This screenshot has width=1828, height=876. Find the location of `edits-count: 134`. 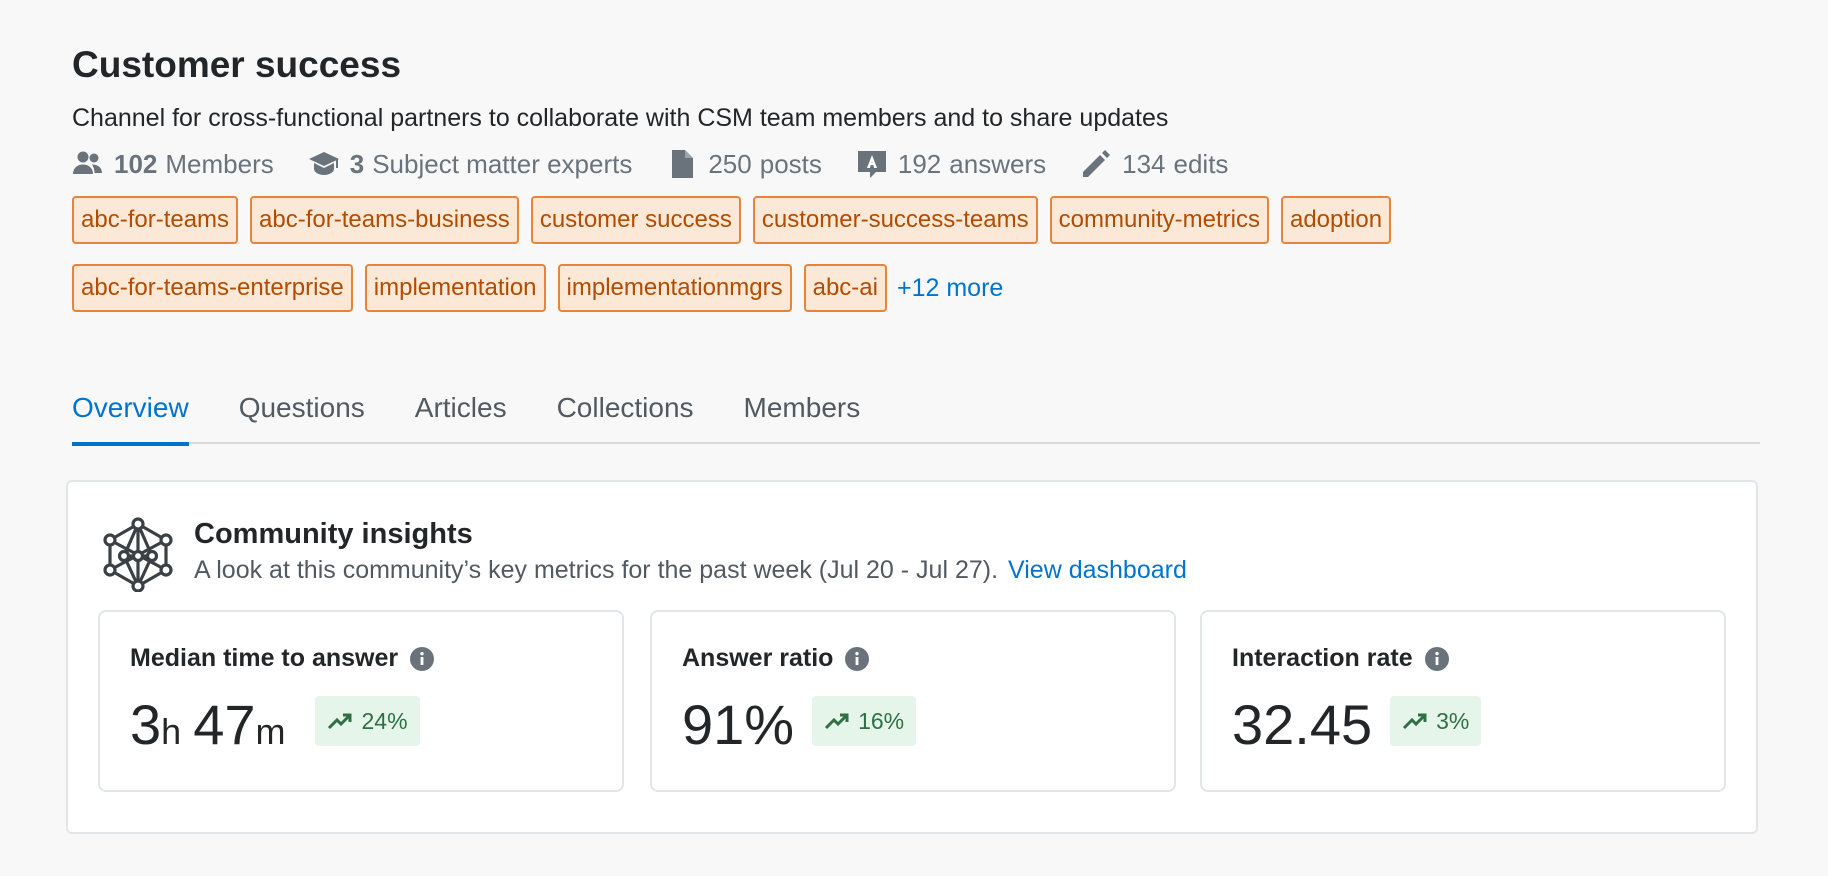

edits-count: 134 is located at coordinates (1144, 163).